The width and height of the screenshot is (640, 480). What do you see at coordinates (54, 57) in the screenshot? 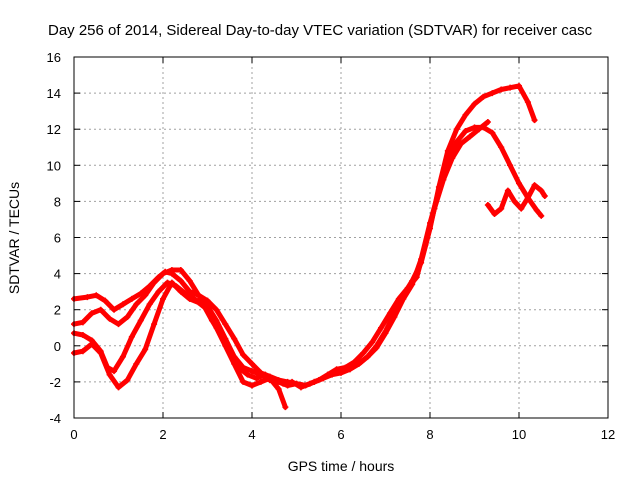
I see `y-tick-label: 16` at bounding box center [54, 57].